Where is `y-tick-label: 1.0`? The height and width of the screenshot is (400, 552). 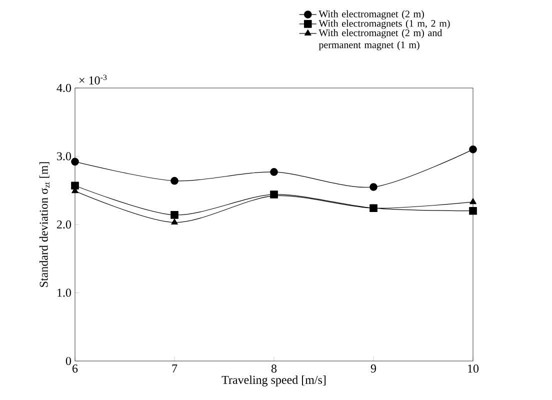
y-tick-label: 1.0 is located at coordinates (65, 292).